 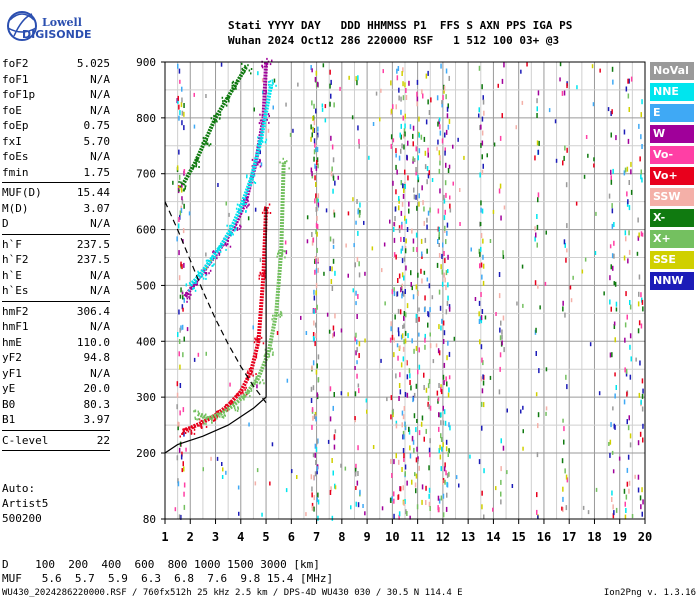 I want to click on param-row-foes: foEs N/A, so click(x=56, y=157).